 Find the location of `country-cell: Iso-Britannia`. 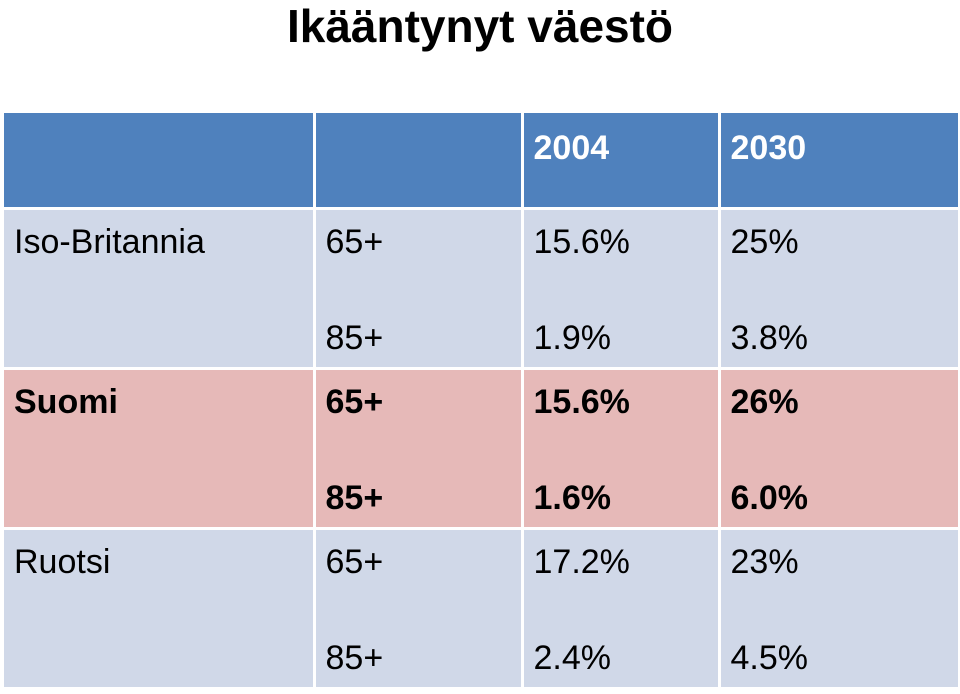

country-cell: Iso-Britannia is located at coordinates (160, 288).